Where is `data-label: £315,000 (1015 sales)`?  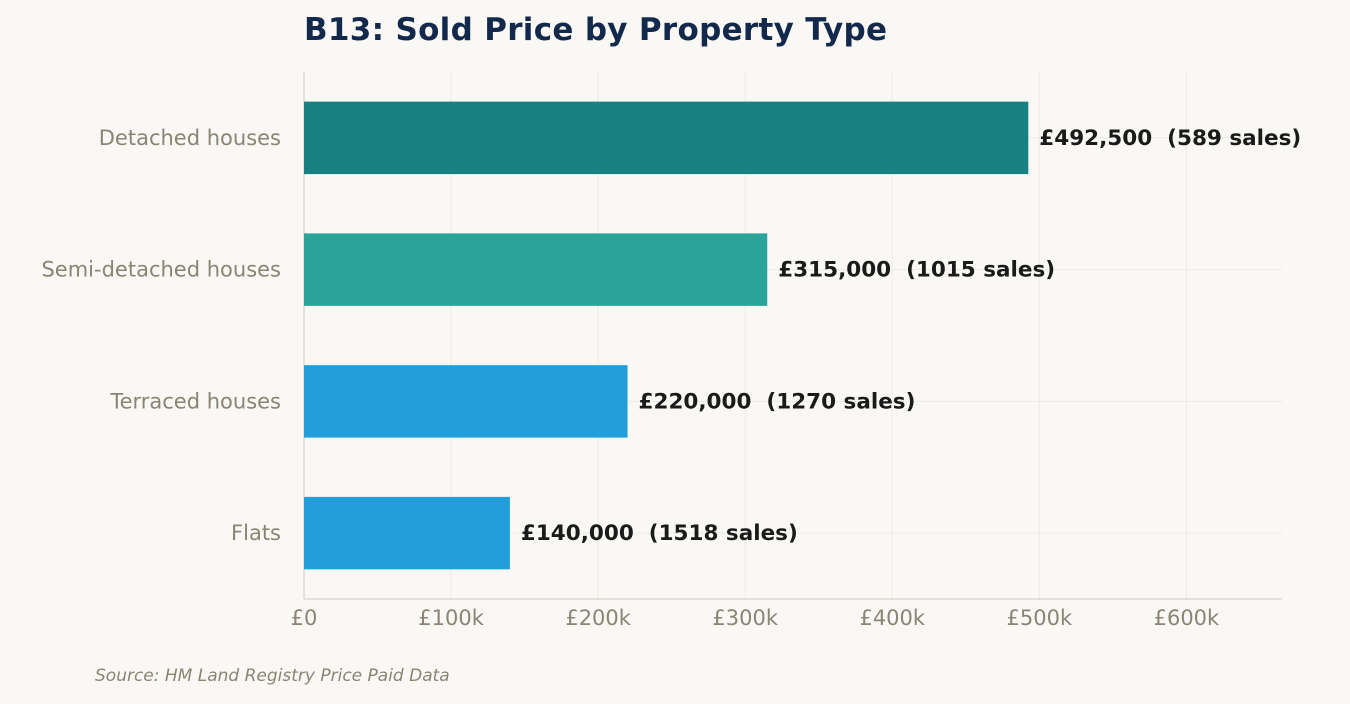
data-label: £315,000 (1015 sales) is located at coordinates (916, 270).